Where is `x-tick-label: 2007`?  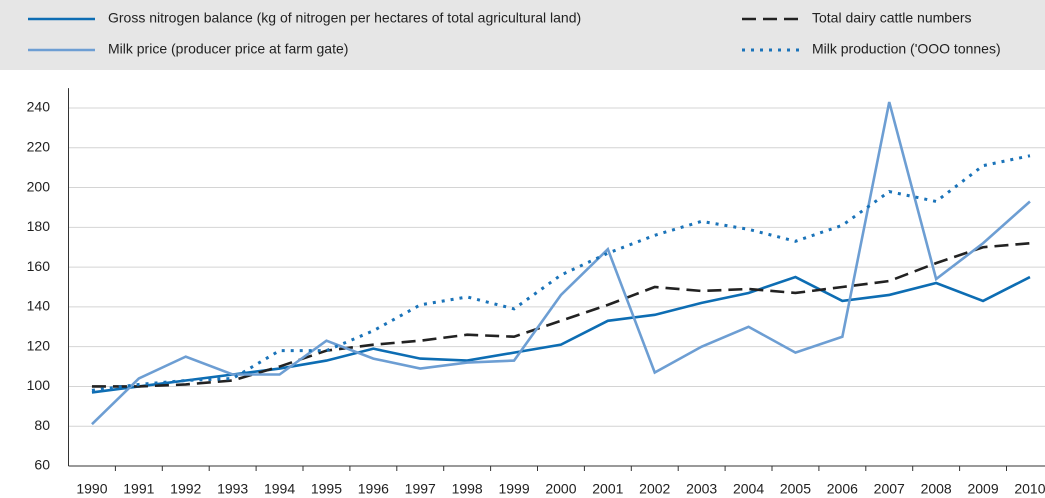
x-tick-label: 2007 is located at coordinates (889, 489).